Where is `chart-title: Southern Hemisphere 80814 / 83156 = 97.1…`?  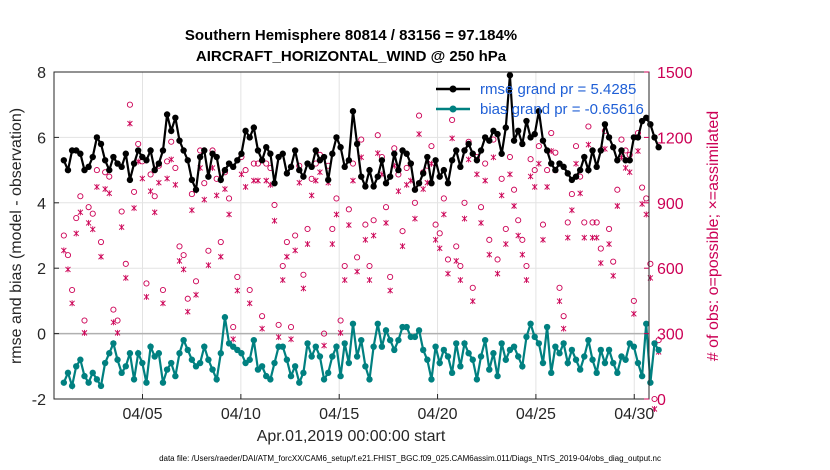 chart-title: Southern Hemisphere 80814 / 83156 = 97.1… is located at coordinates (351, 35).